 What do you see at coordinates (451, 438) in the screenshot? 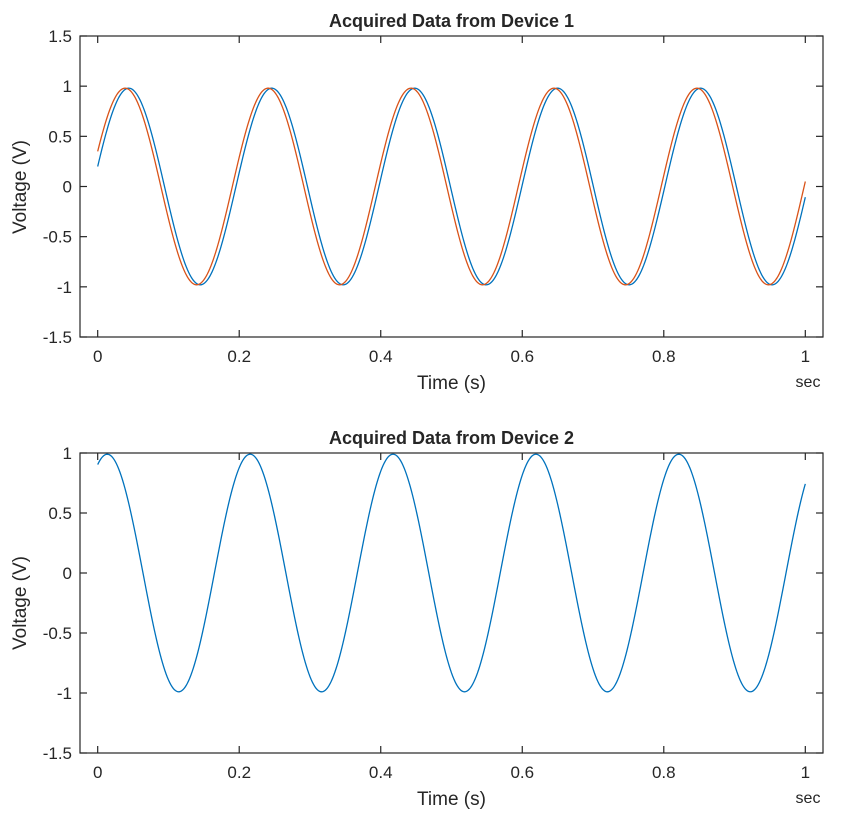
I see `chart-title: Acquired Data from Device 2` at bounding box center [451, 438].